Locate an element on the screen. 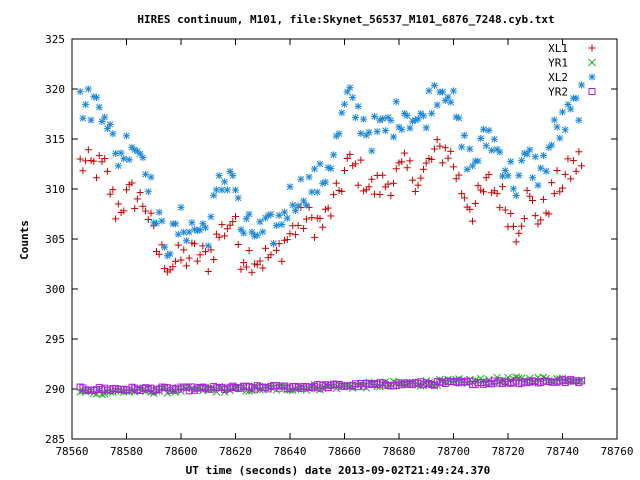 Image resolution: width=640 pixels, height=480 pixels. x-tick-label: 78760 is located at coordinates (616, 451).